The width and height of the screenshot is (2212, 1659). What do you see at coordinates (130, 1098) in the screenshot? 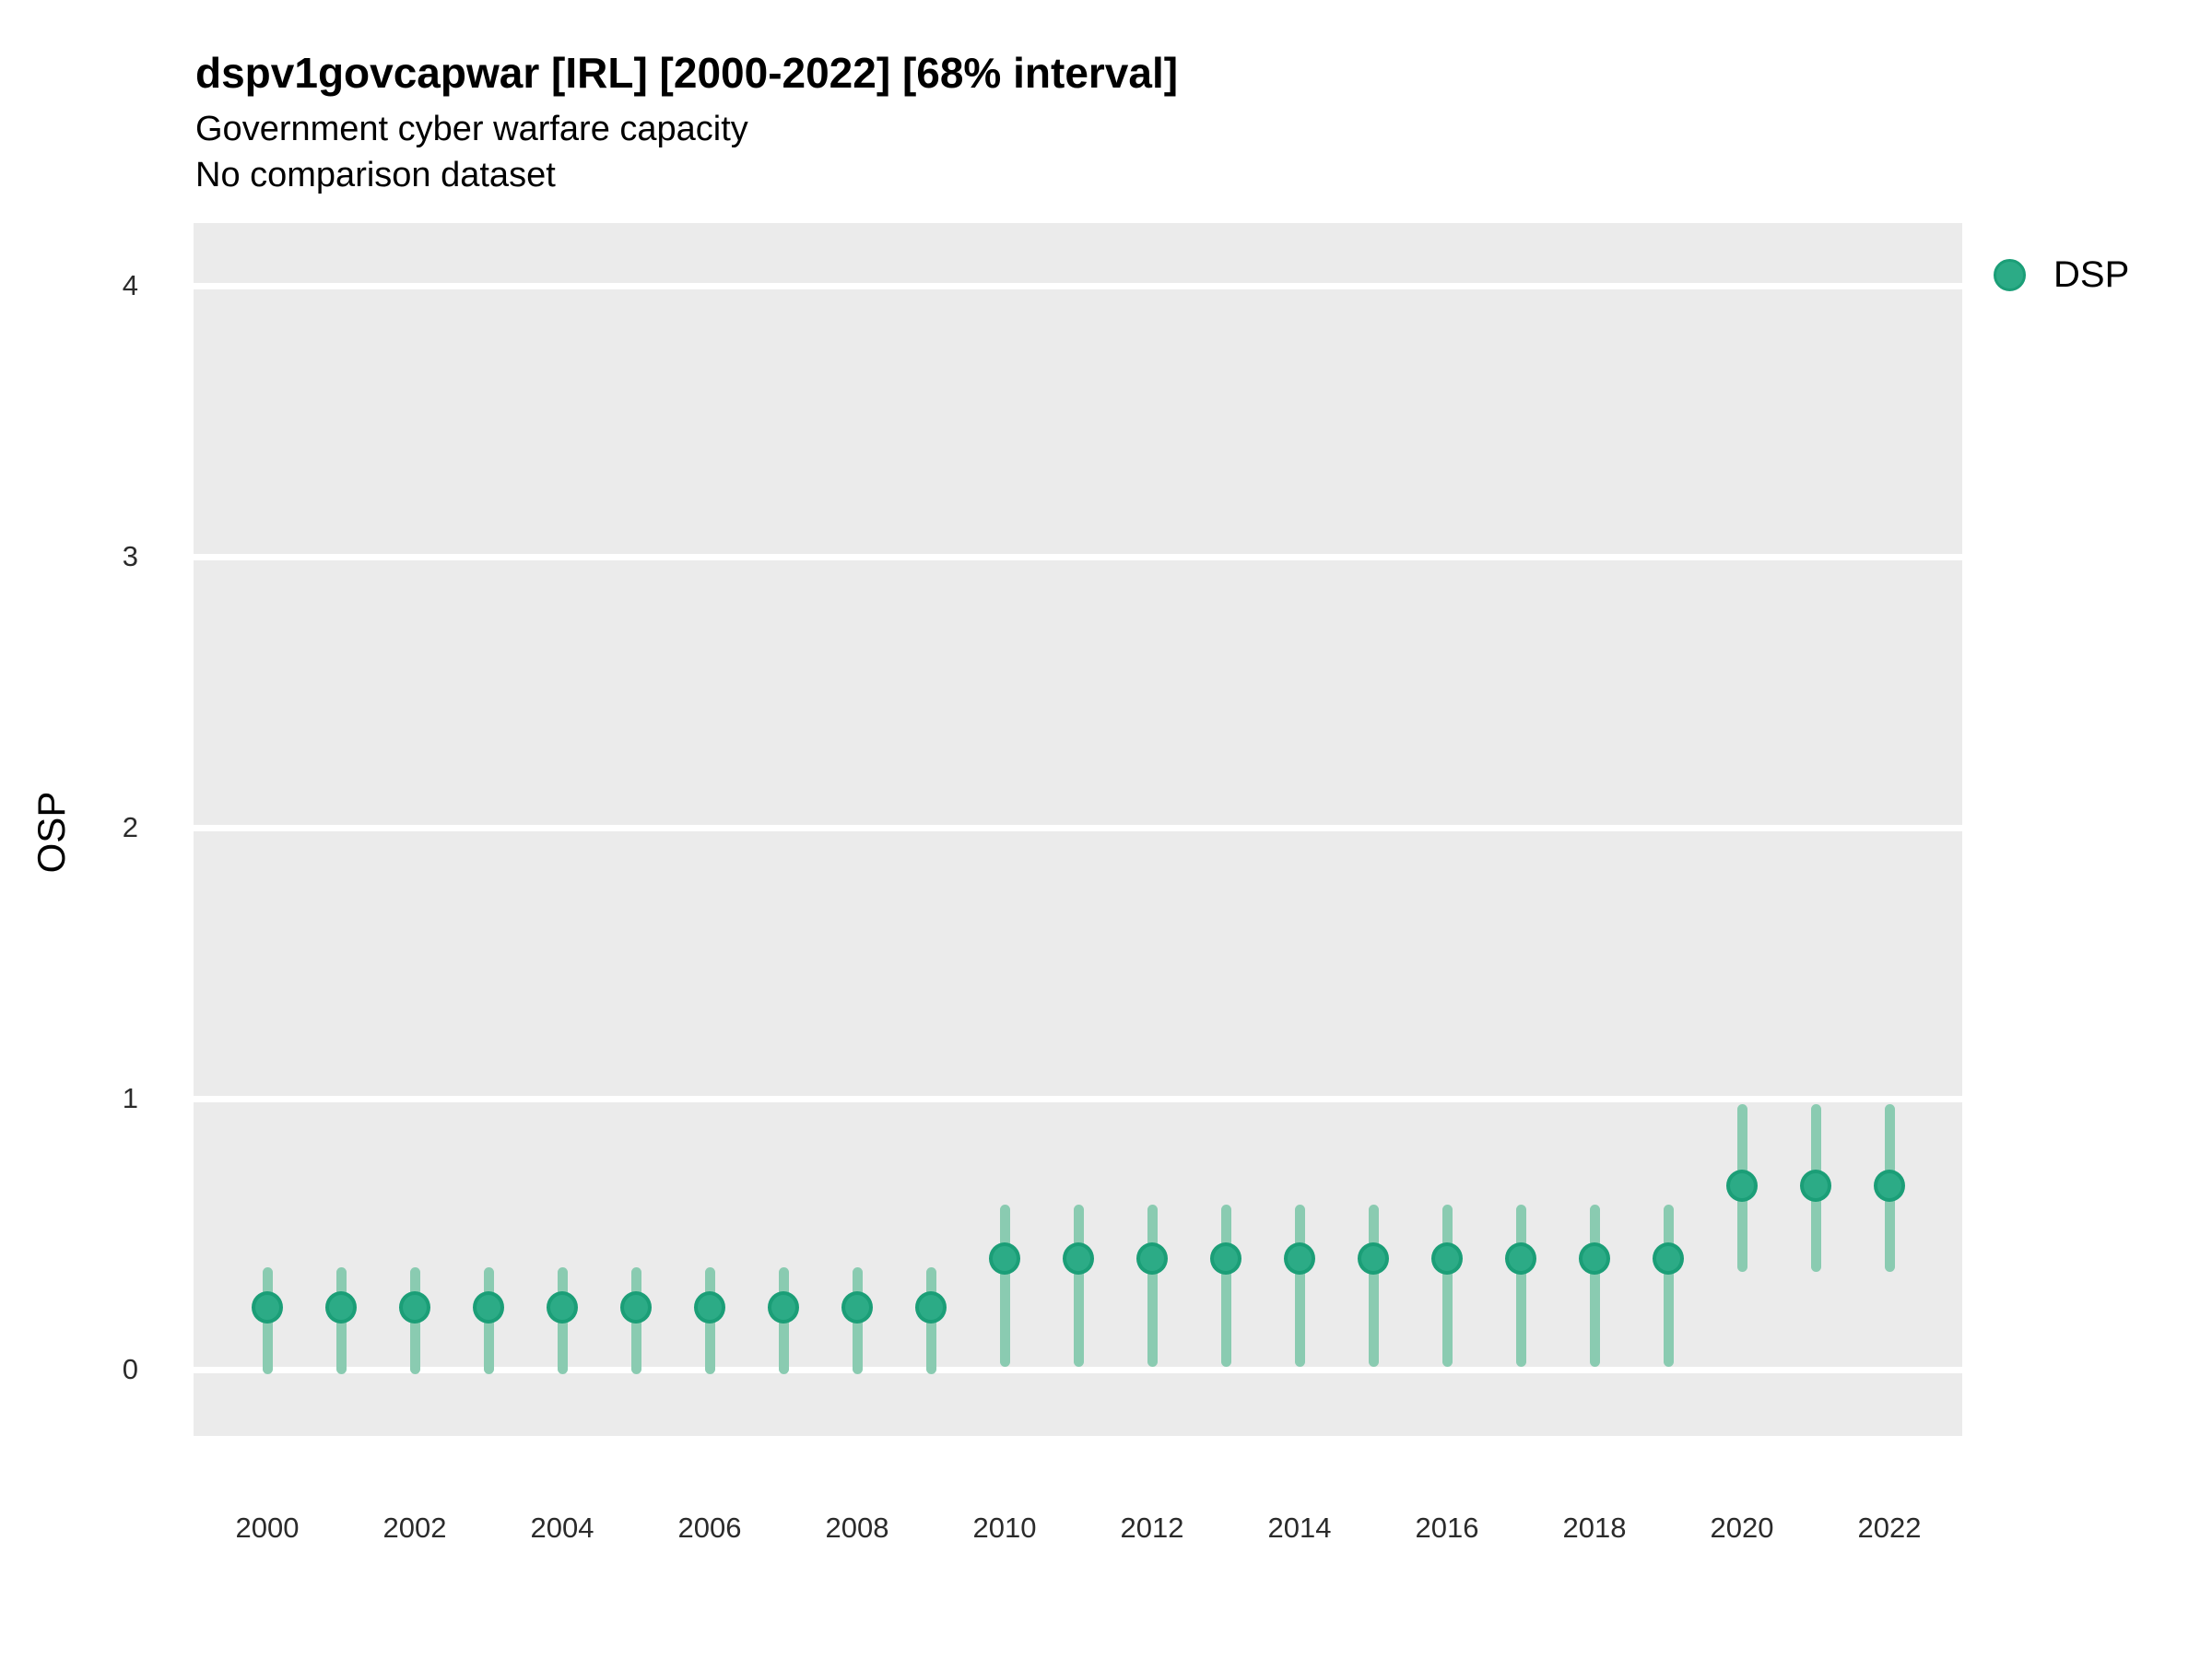
I see `y-tick-label: 1` at bounding box center [130, 1098].